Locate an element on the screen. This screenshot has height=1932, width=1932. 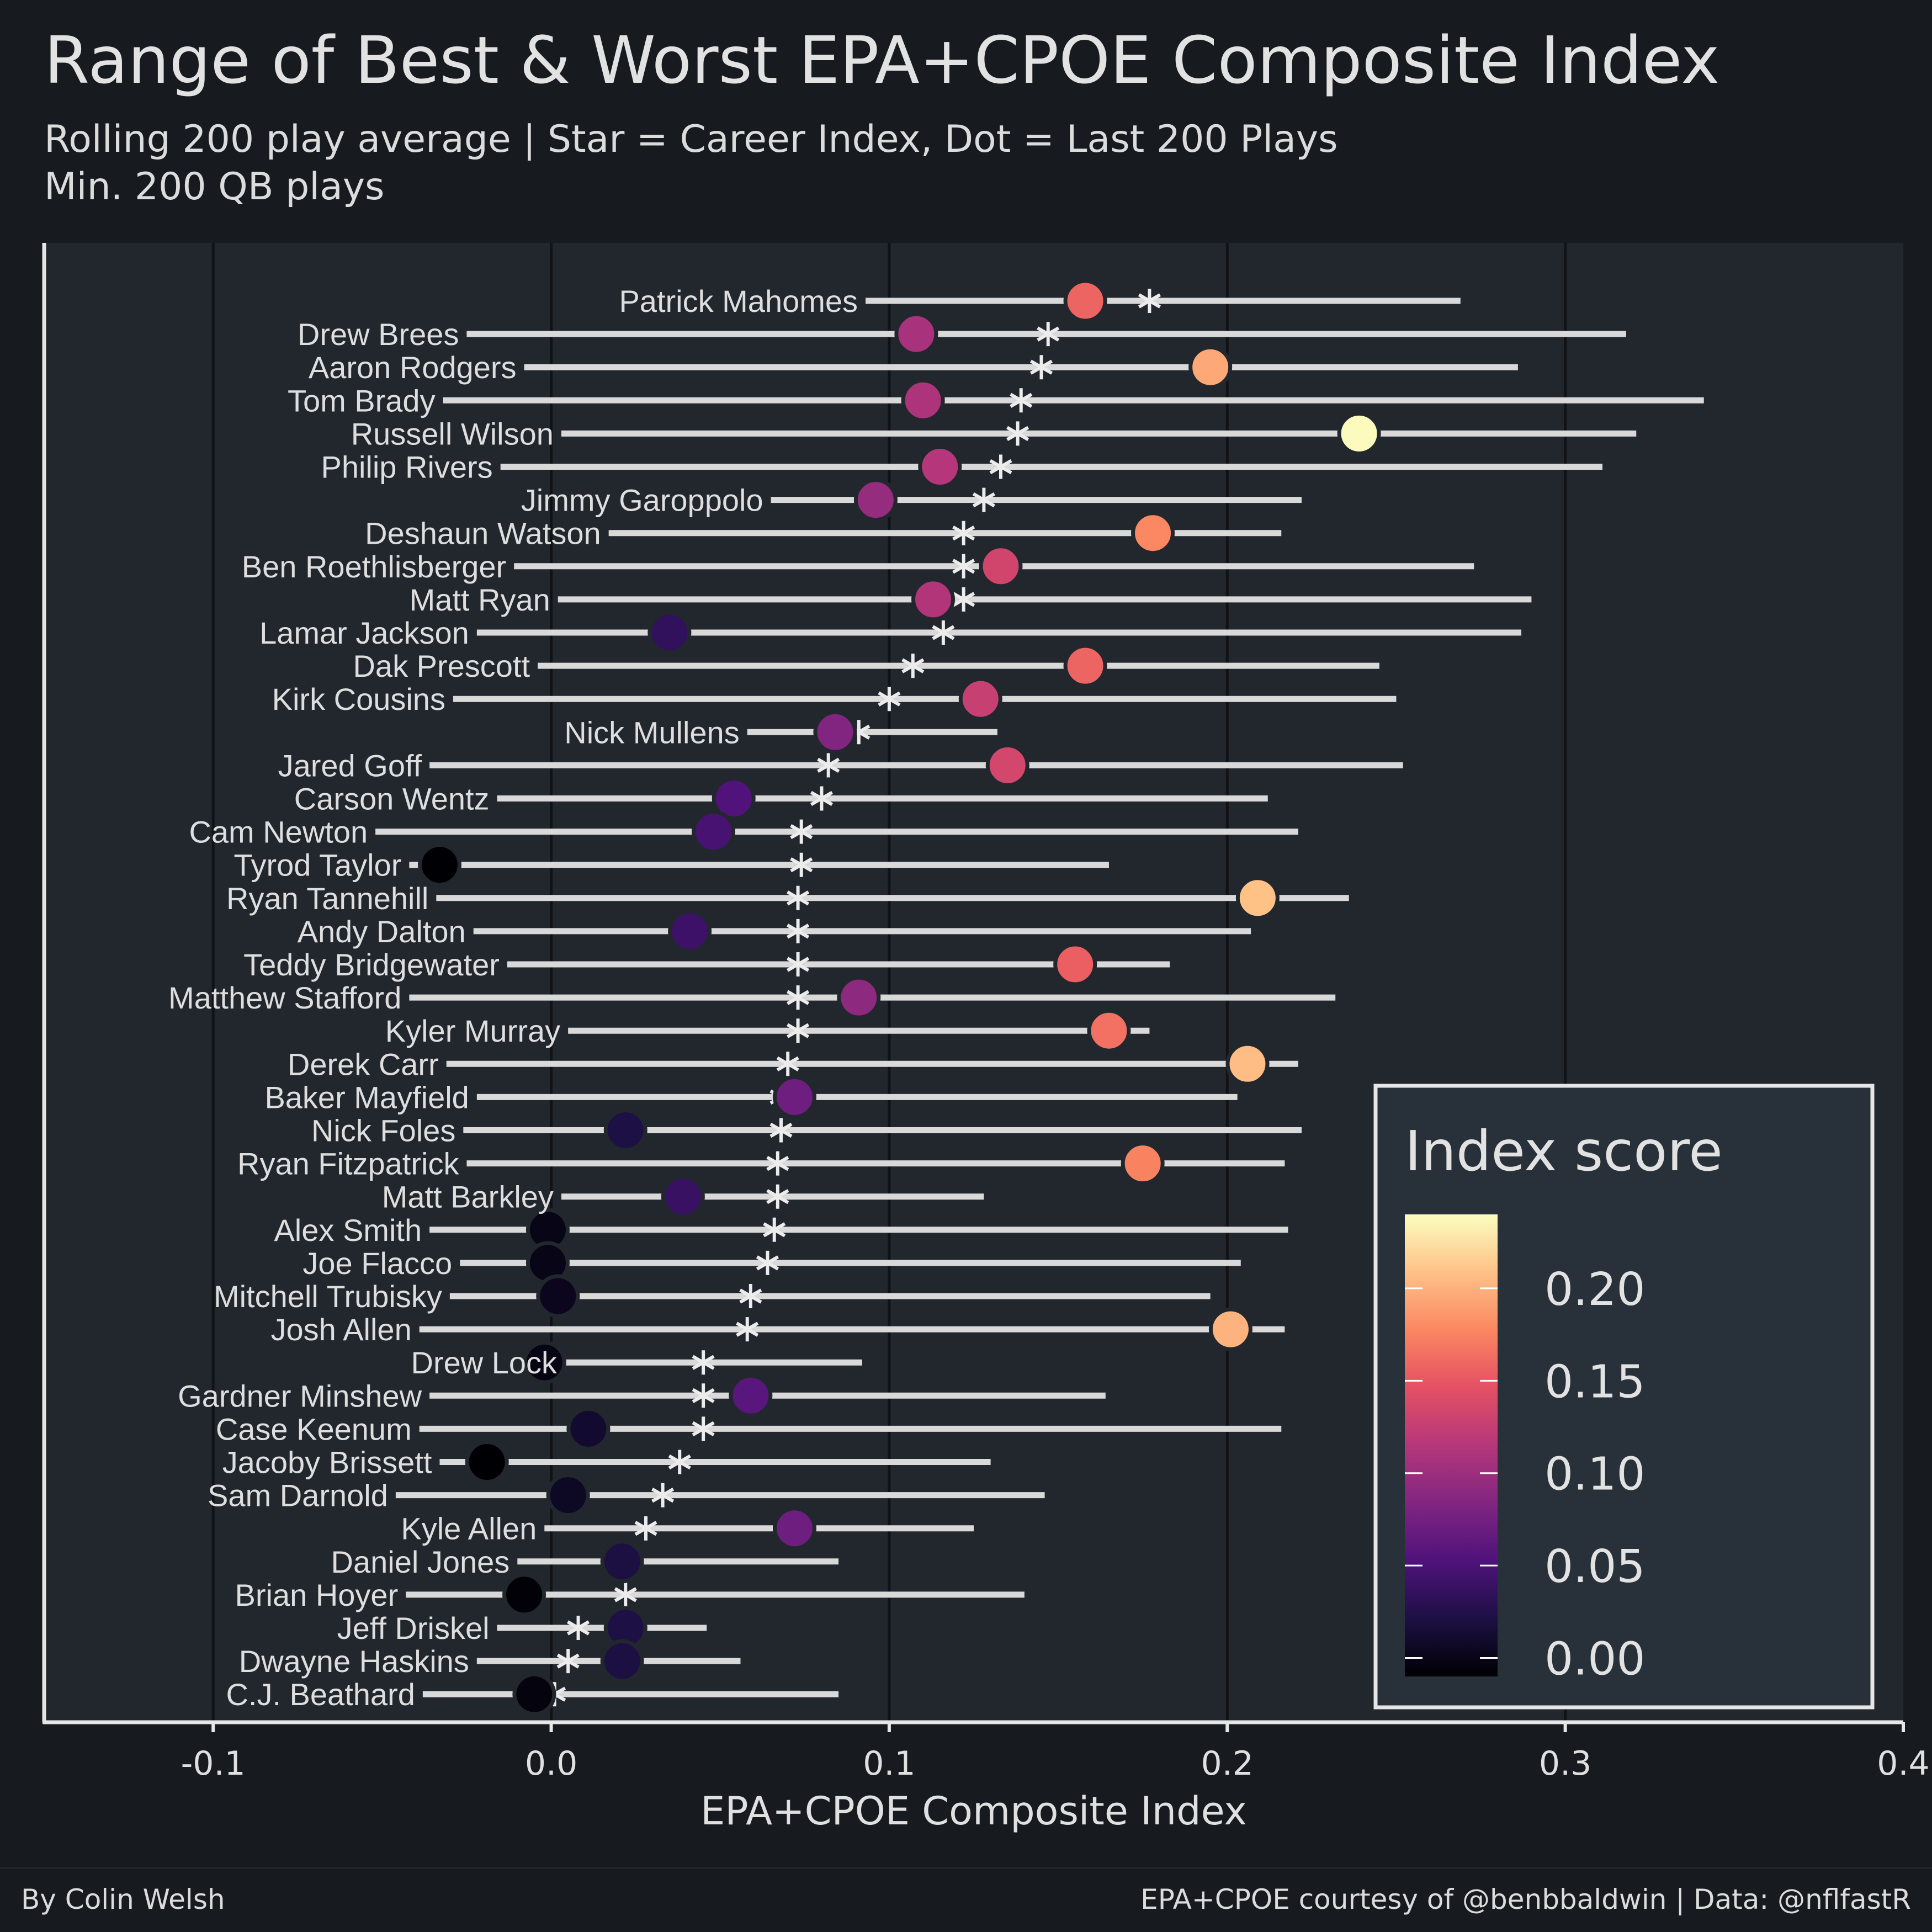
player-label: Nick Foles is located at coordinates (383, 1130).